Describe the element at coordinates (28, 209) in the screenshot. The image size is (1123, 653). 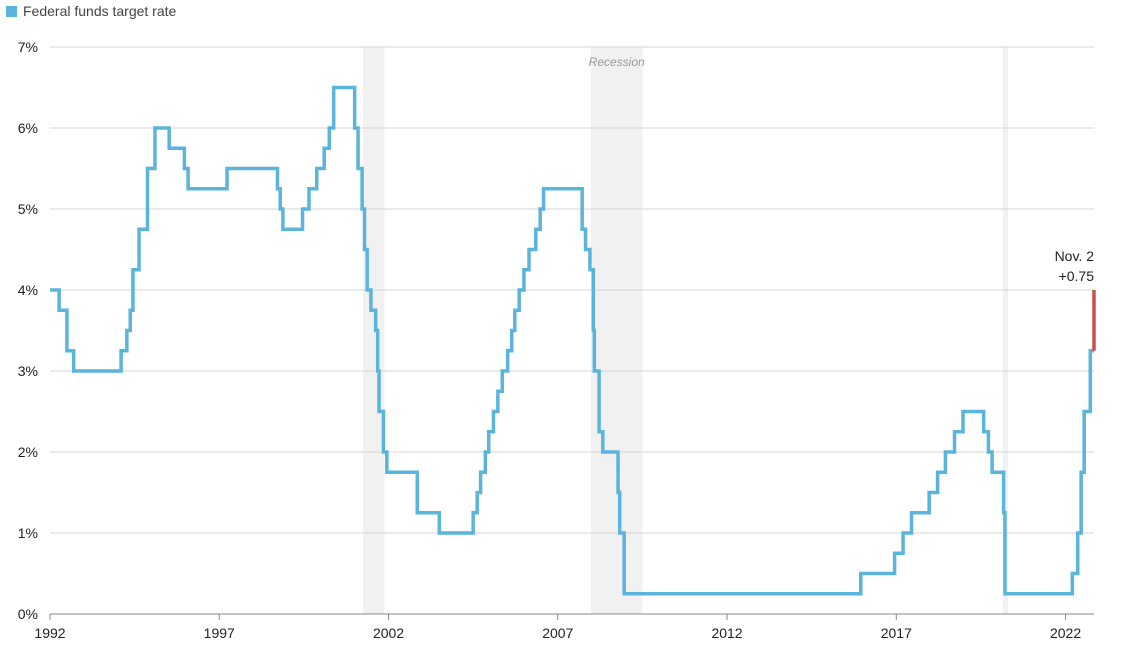
I see `y-tick-label: 5%` at that location.